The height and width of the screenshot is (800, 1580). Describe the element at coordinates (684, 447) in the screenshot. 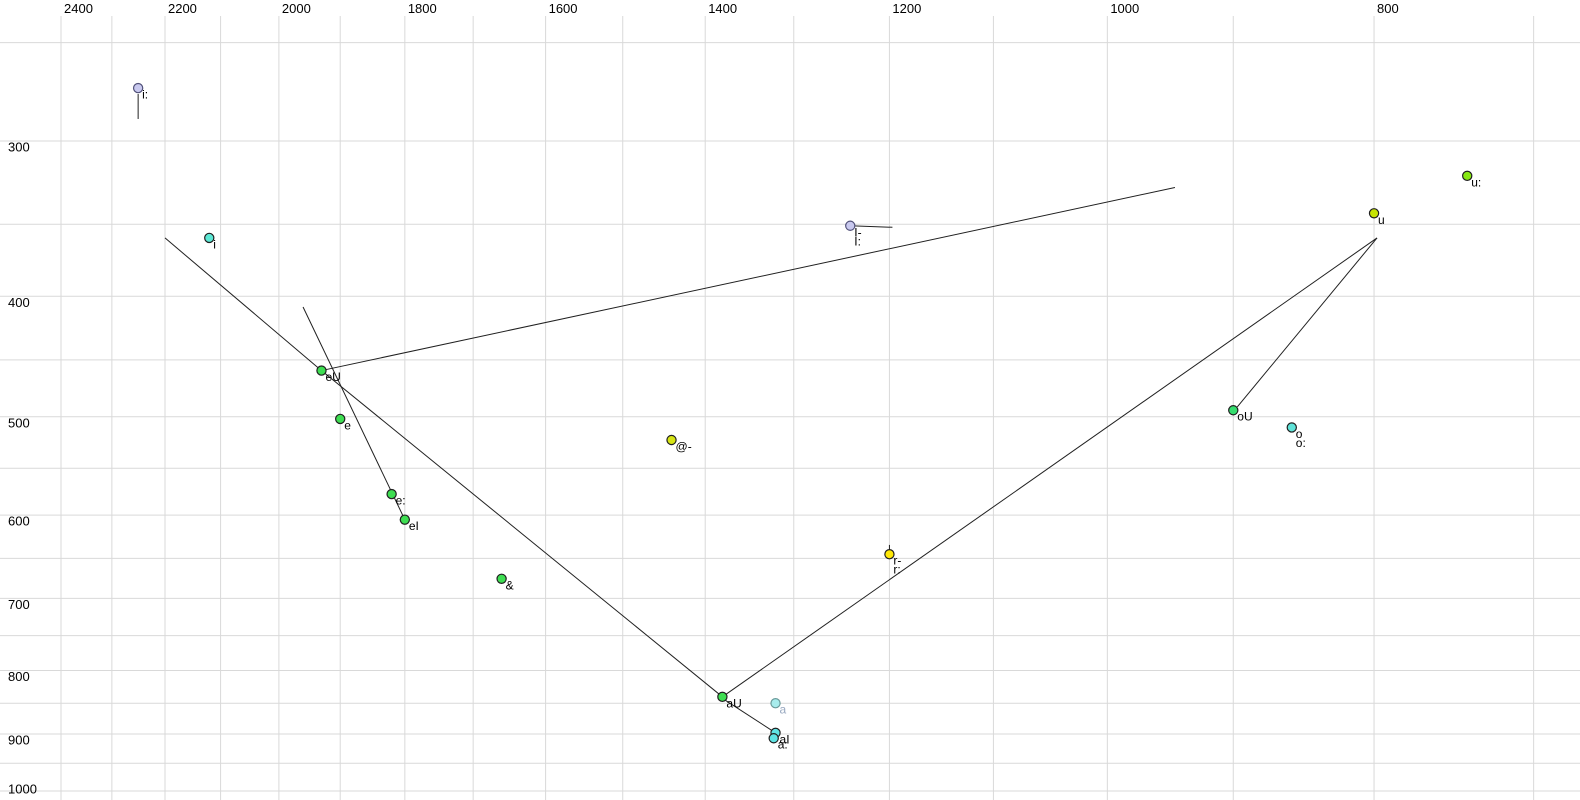

I see `vowel-label-pt: @-` at that location.